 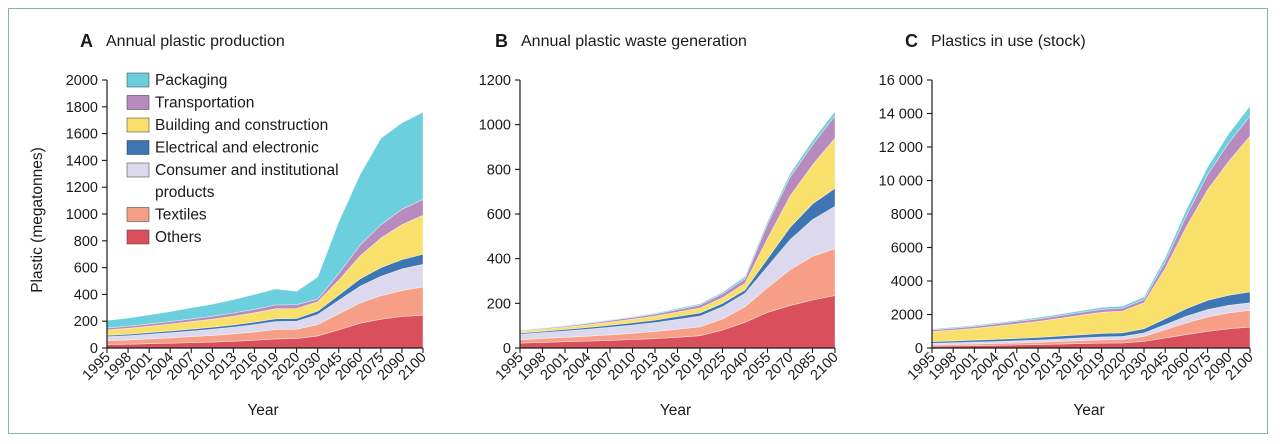 I want to click on y-tick-label: 1800, so click(x=82, y=108).